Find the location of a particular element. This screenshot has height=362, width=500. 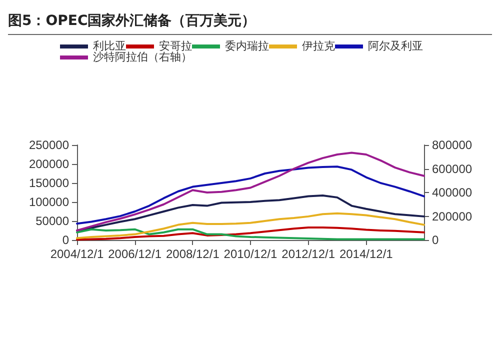

x-tick-label: 2010/12/1 is located at coordinates (251, 254).